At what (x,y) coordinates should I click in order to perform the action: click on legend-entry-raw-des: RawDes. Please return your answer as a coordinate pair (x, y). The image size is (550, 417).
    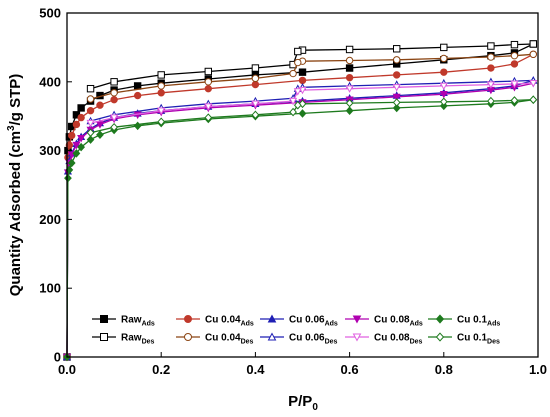
    Looking at the image, I should click on (123, 339).